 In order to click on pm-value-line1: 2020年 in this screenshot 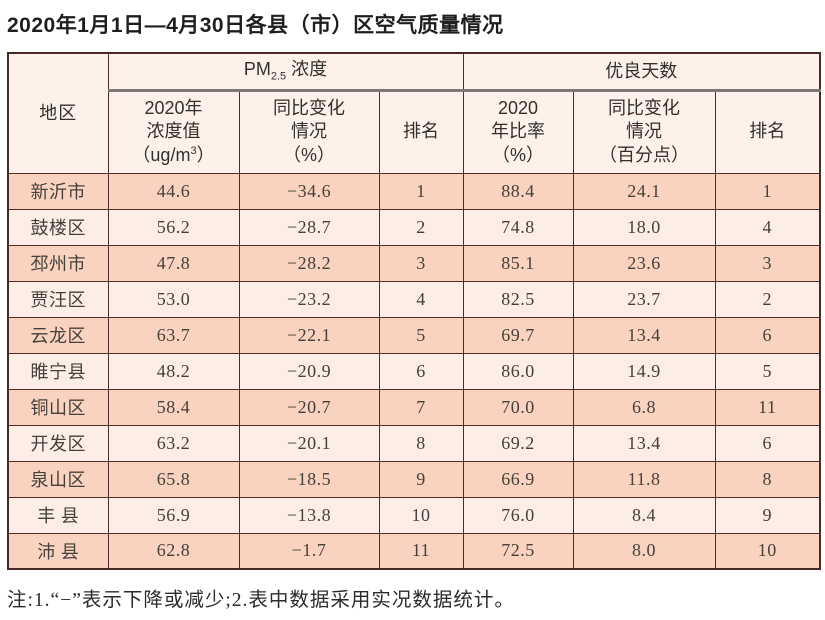, I will do `click(173, 108)`.